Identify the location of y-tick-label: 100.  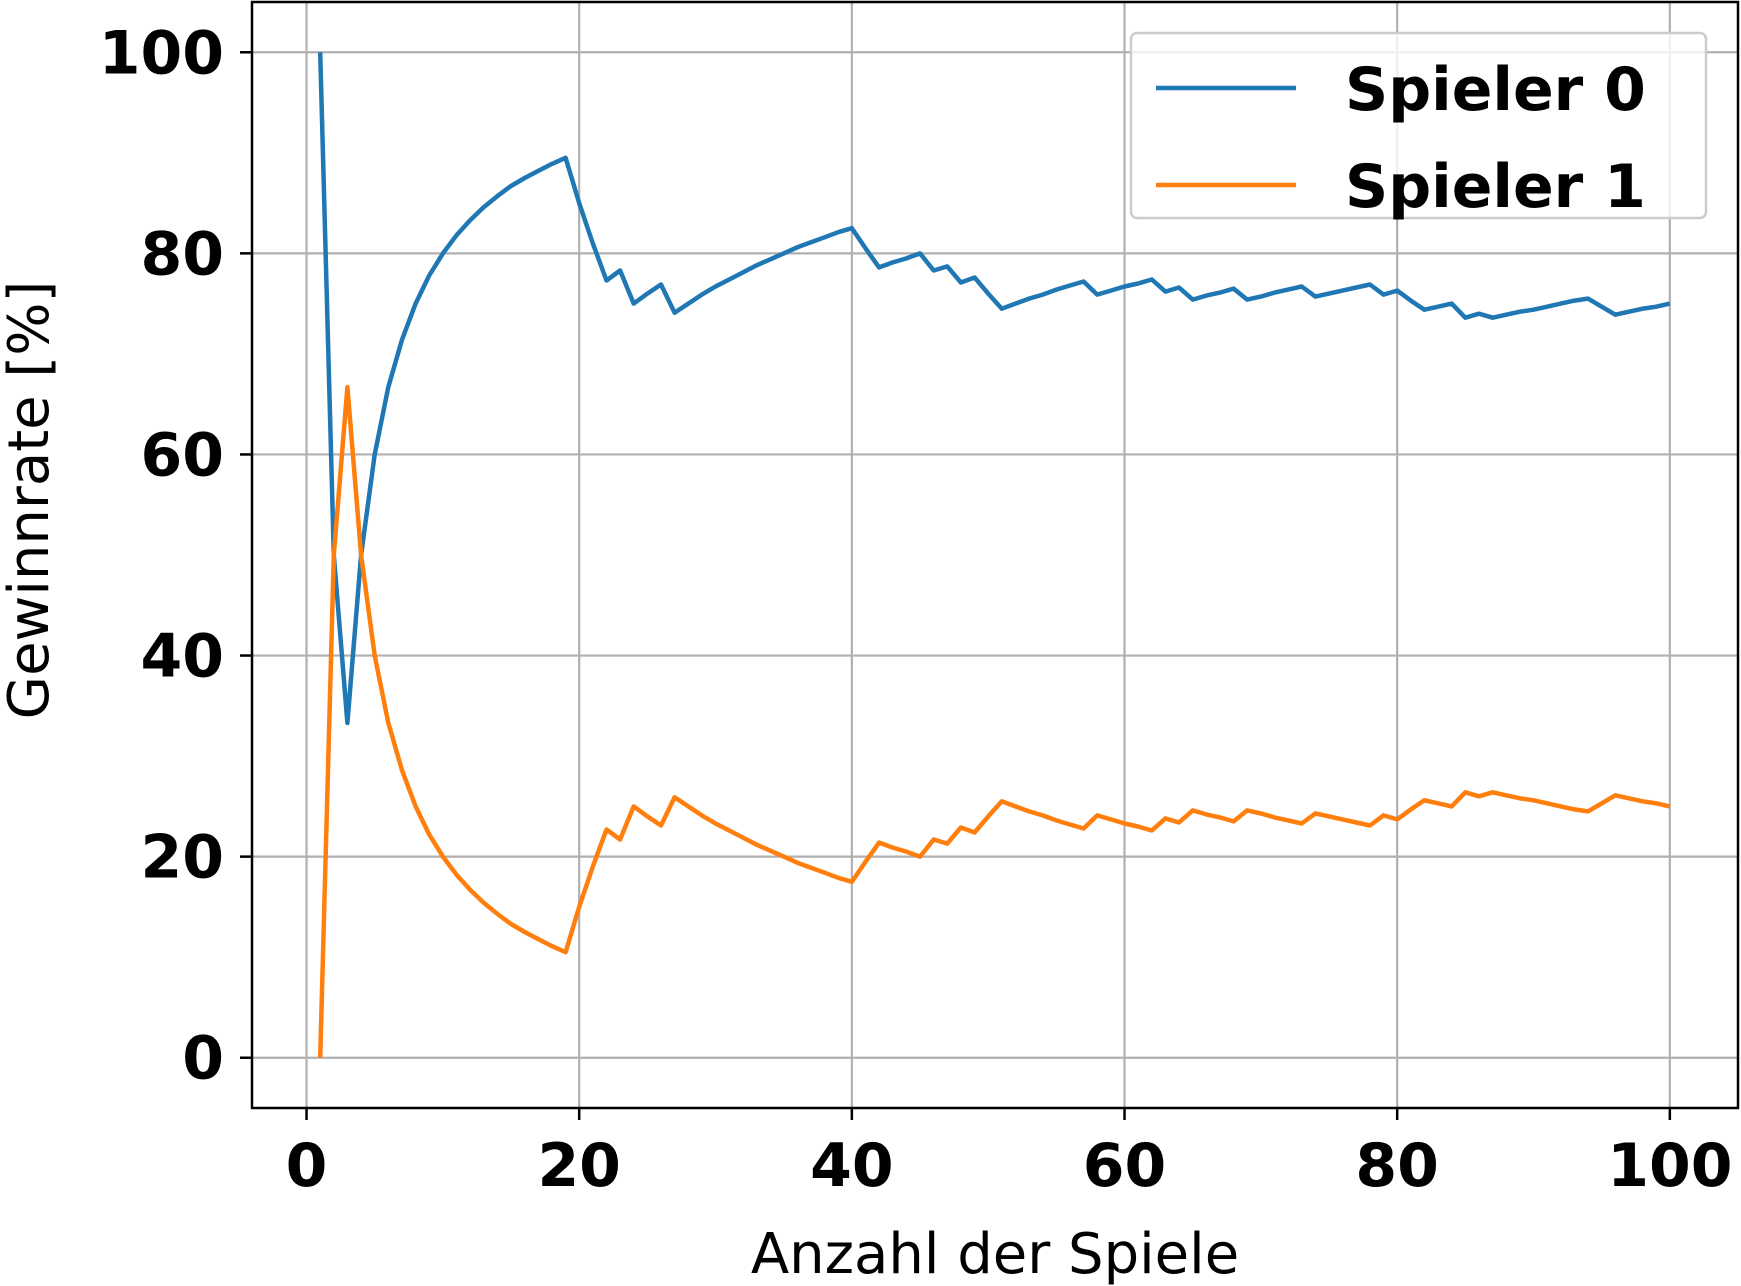
(161, 53).